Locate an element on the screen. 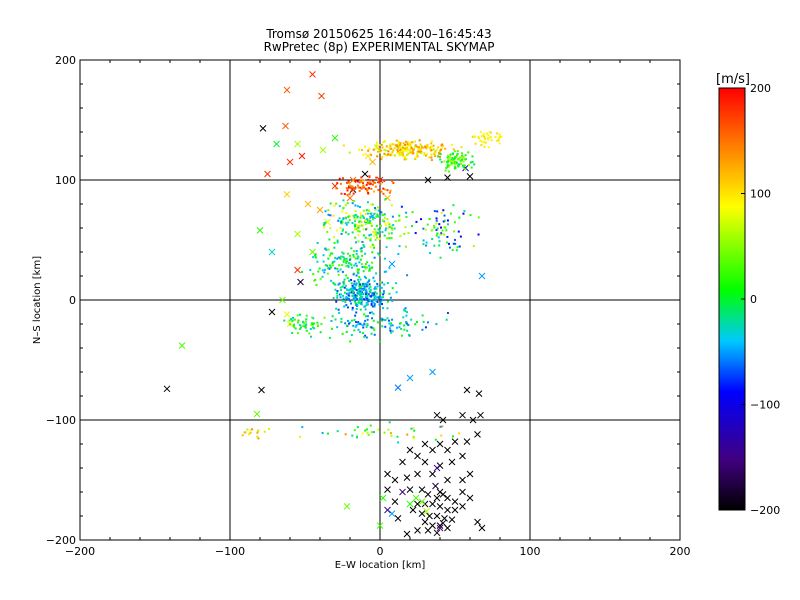 This screenshot has height=600, width=800. x-tick-label: 0 is located at coordinates (380, 551).